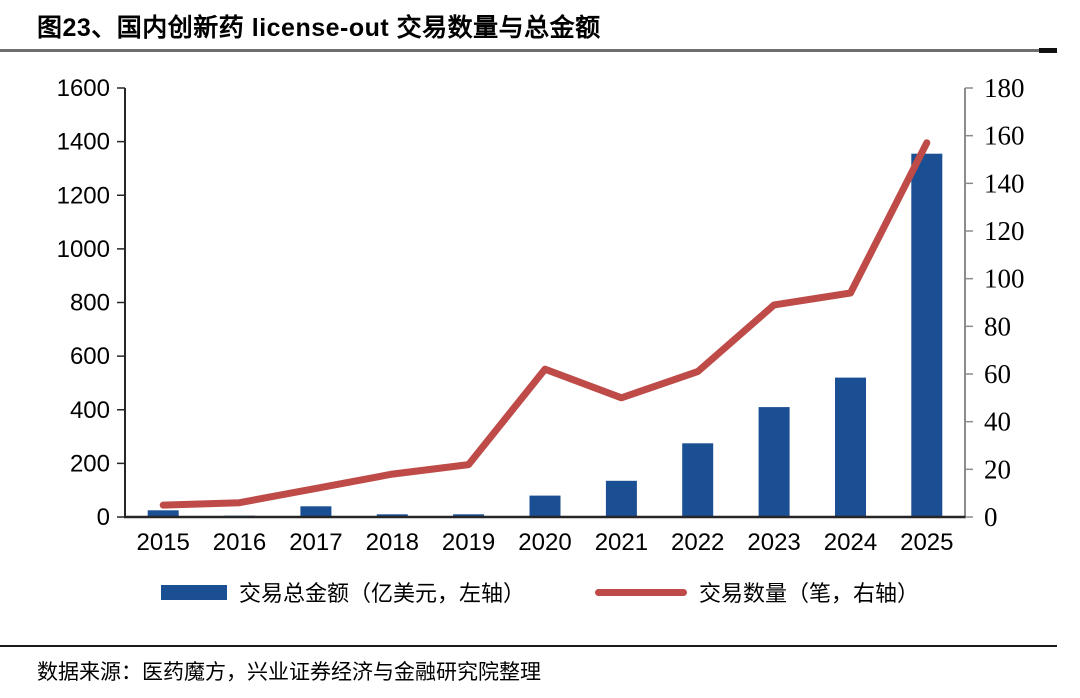 This screenshot has height=698, width=1080. I want to click on right-axis-tick-label: 160, so click(1004, 136).